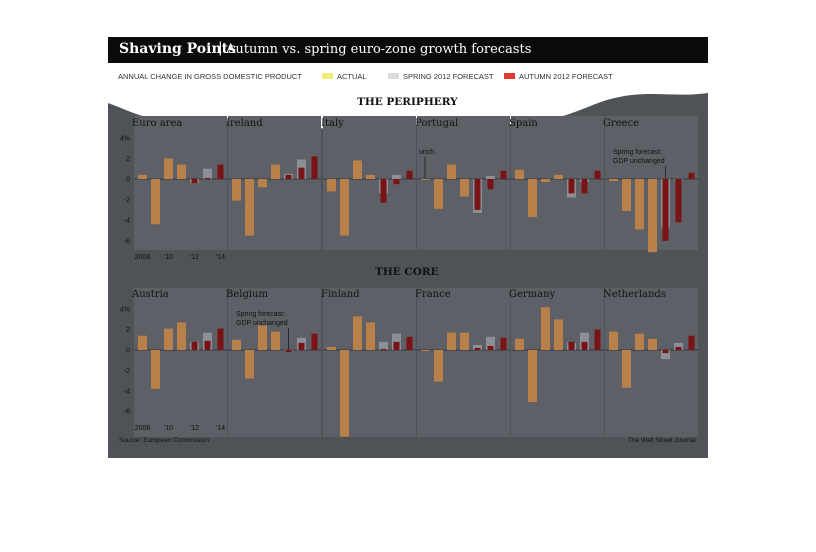 The height and width of the screenshot is (552, 816). I want to click on panel-title: France, so click(433, 294).